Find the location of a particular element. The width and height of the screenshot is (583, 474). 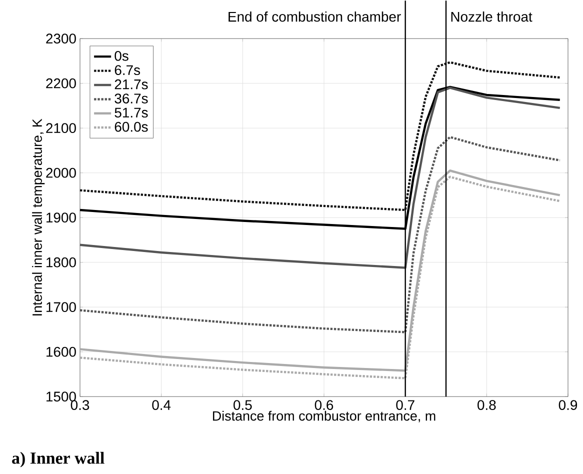

legend-label: 21.7s is located at coordinates (131, 85).